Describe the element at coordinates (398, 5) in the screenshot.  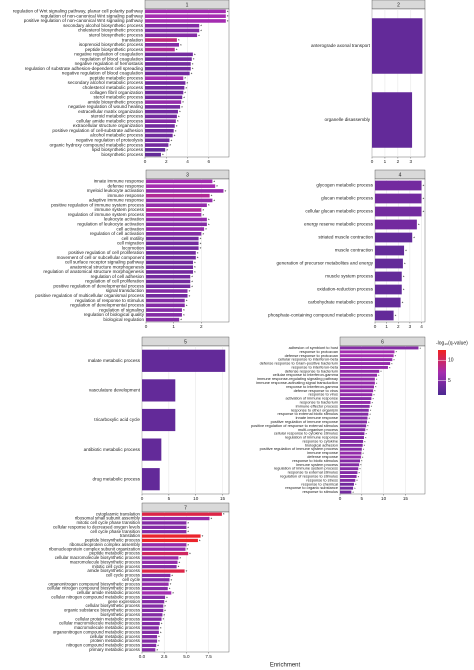
I see `facet-title: 2` at that location.